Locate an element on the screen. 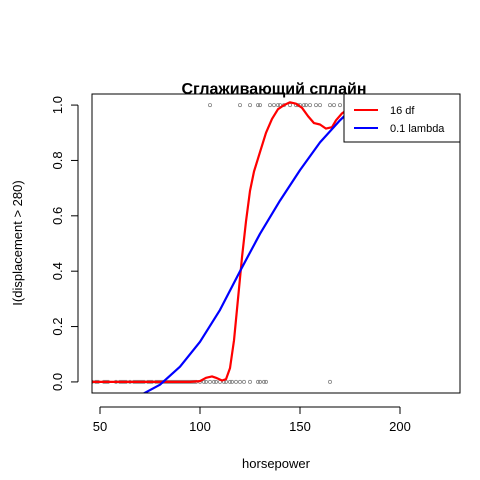 The width and height of the screenshot is (480, 480). legend: 16 df 0.1 lambda is located at coordinates (402, 118).